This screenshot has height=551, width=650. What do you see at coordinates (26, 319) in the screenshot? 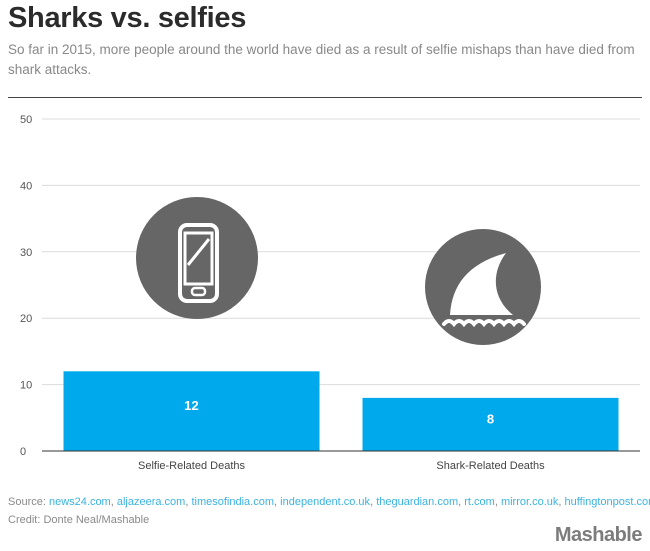
I see `y-tick-label: 20` at bounding box center [26, 319].